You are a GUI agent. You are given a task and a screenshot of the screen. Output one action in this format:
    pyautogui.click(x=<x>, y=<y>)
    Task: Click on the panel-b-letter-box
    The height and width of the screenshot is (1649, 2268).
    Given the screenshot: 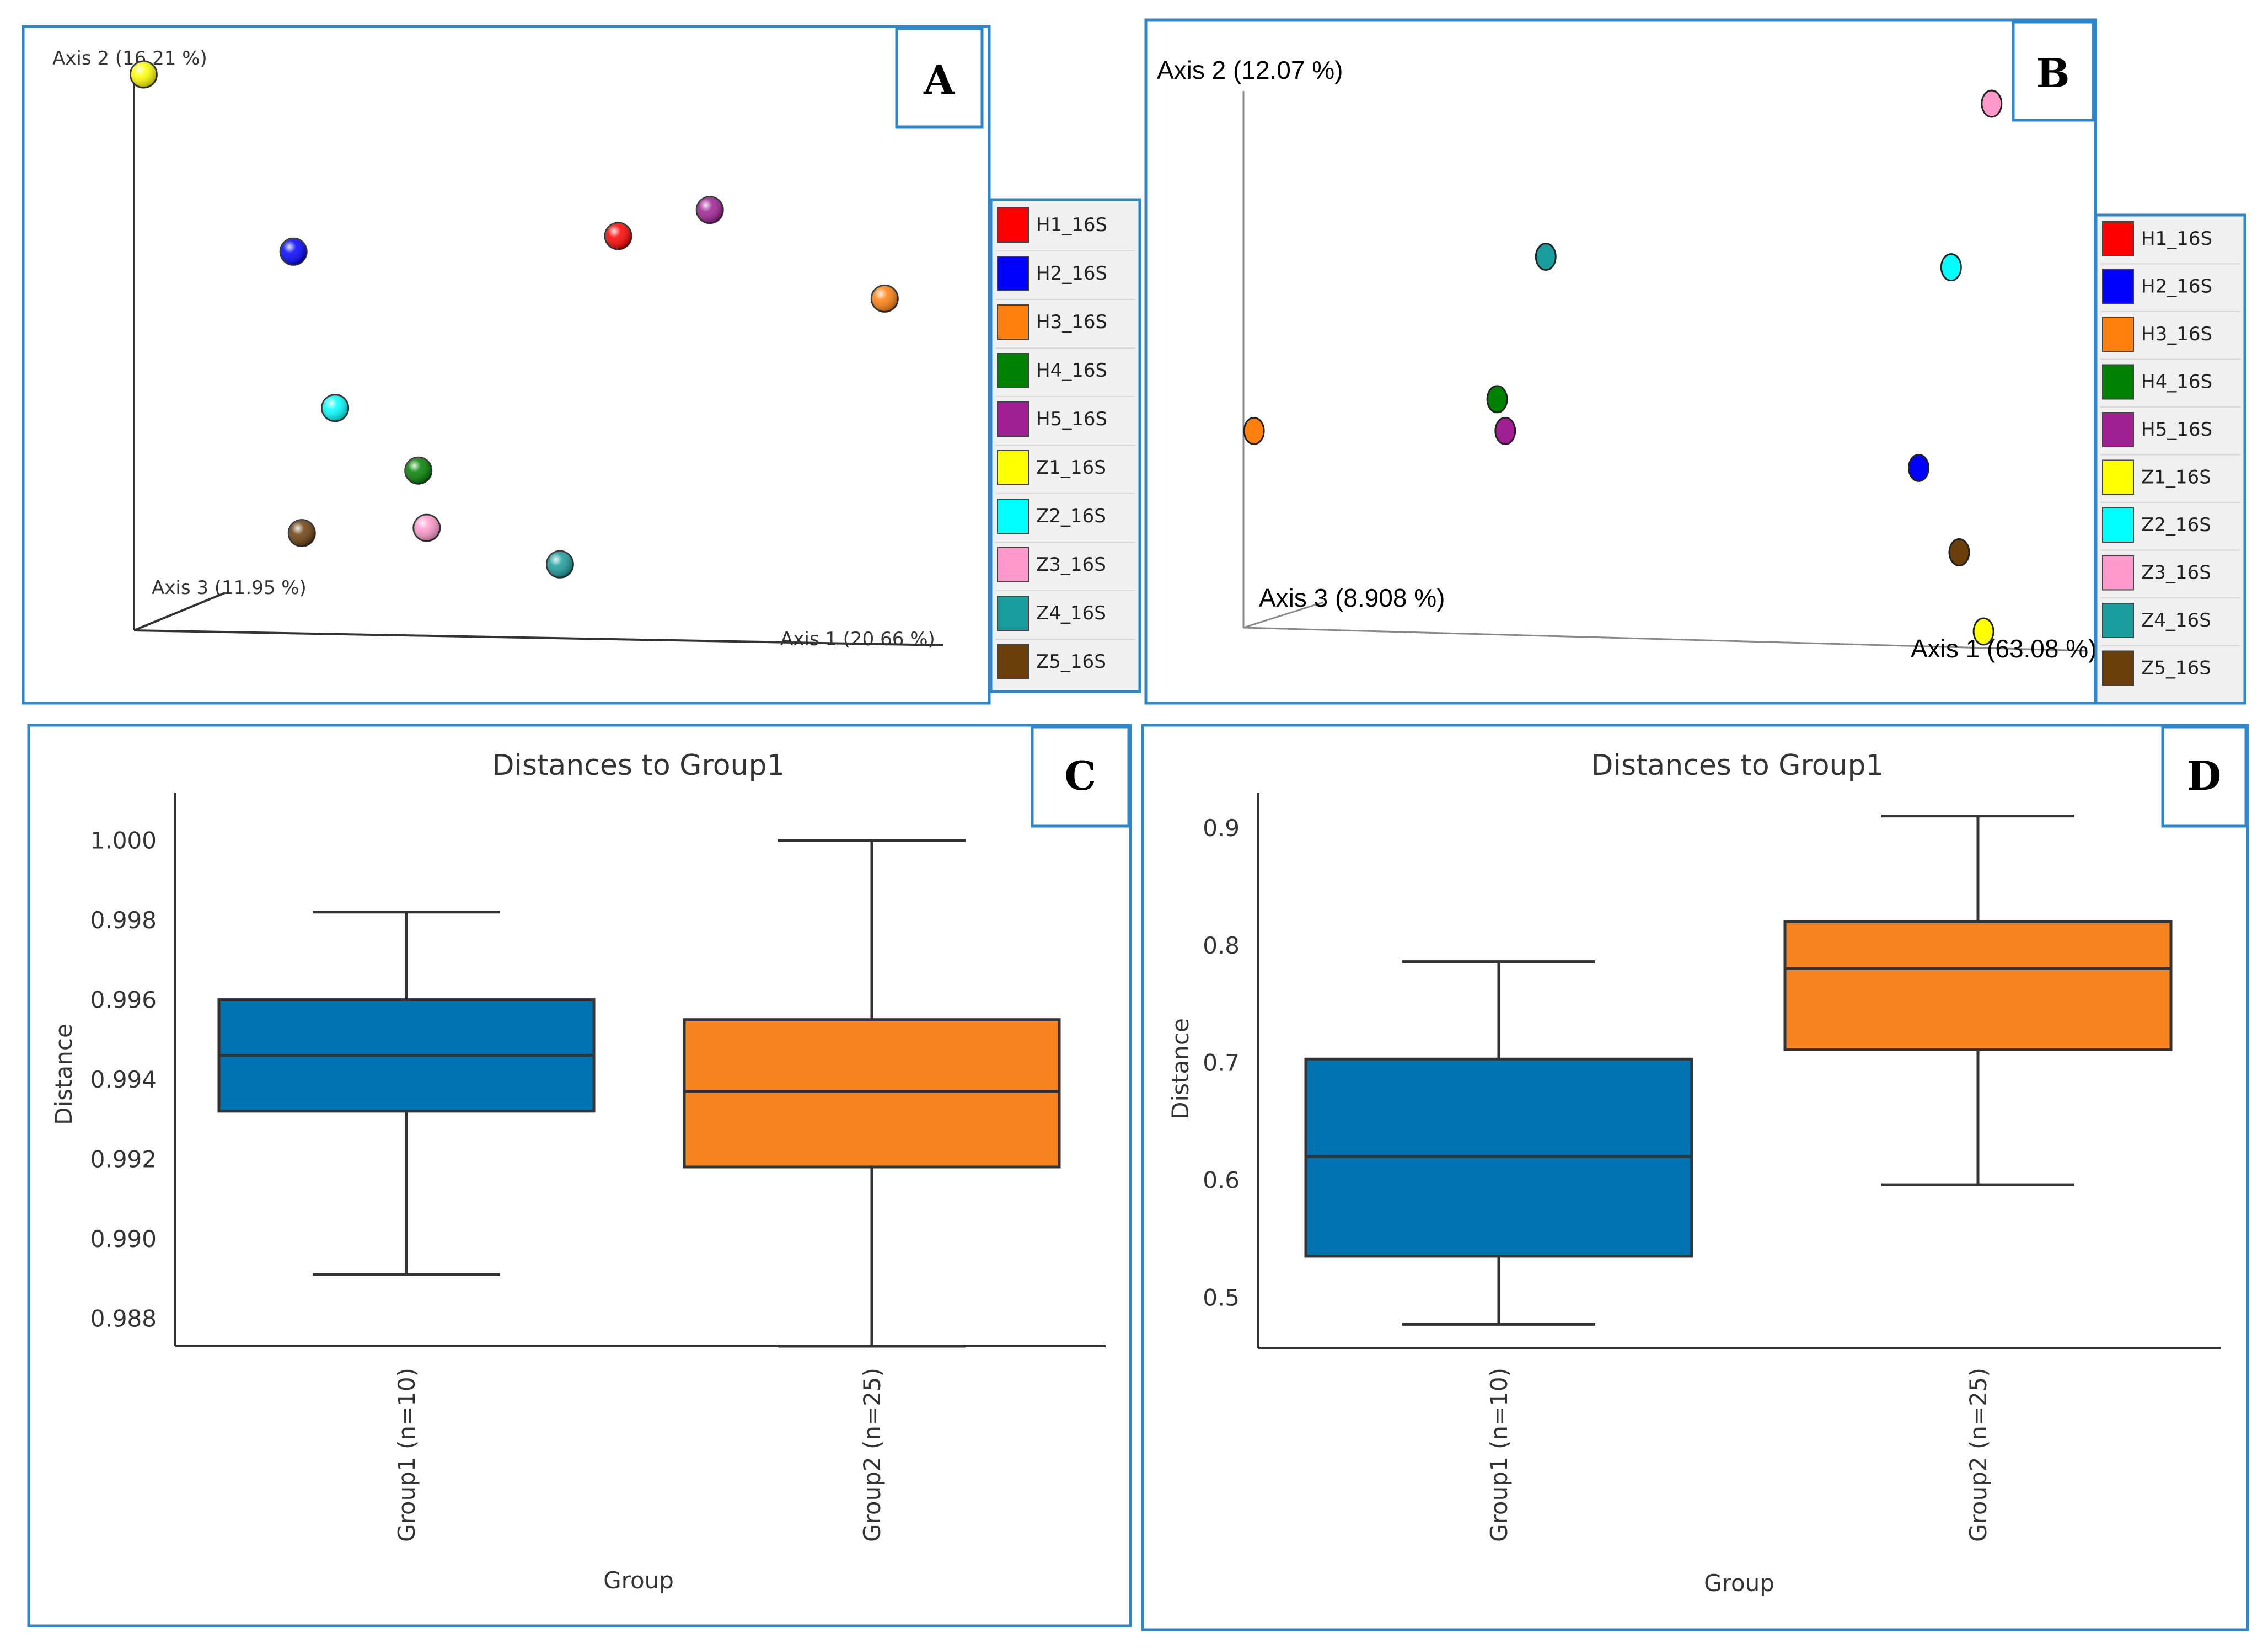 What is the action you would take?
    pyautogui.click(x=2053, y=71)
    